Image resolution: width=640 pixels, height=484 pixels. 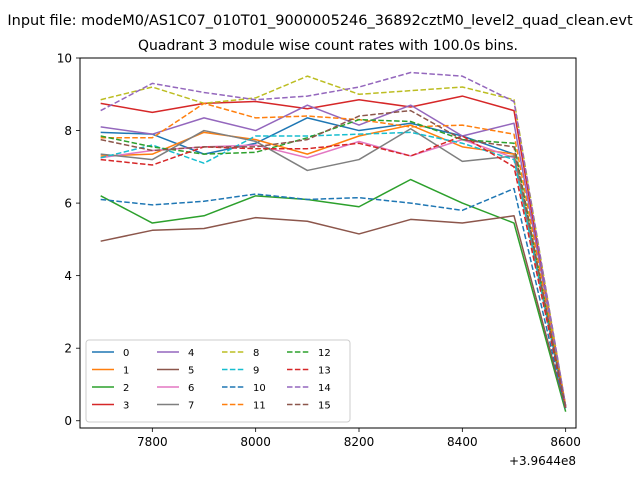 I want to click on legend-label-5: 5, so click(x=191, y=371).